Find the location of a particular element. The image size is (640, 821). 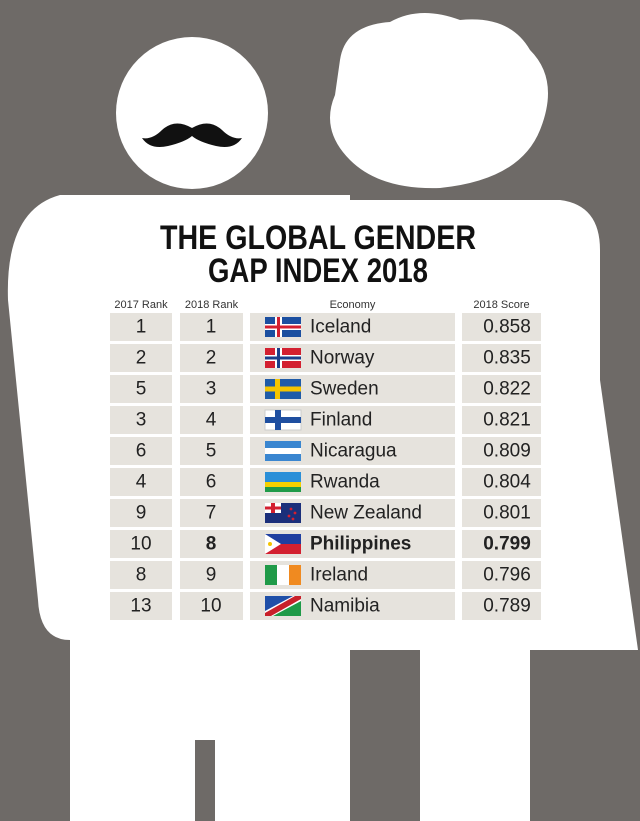

table-row: 5 3 Sweden 0.822 is located at coordinates (325, 389).